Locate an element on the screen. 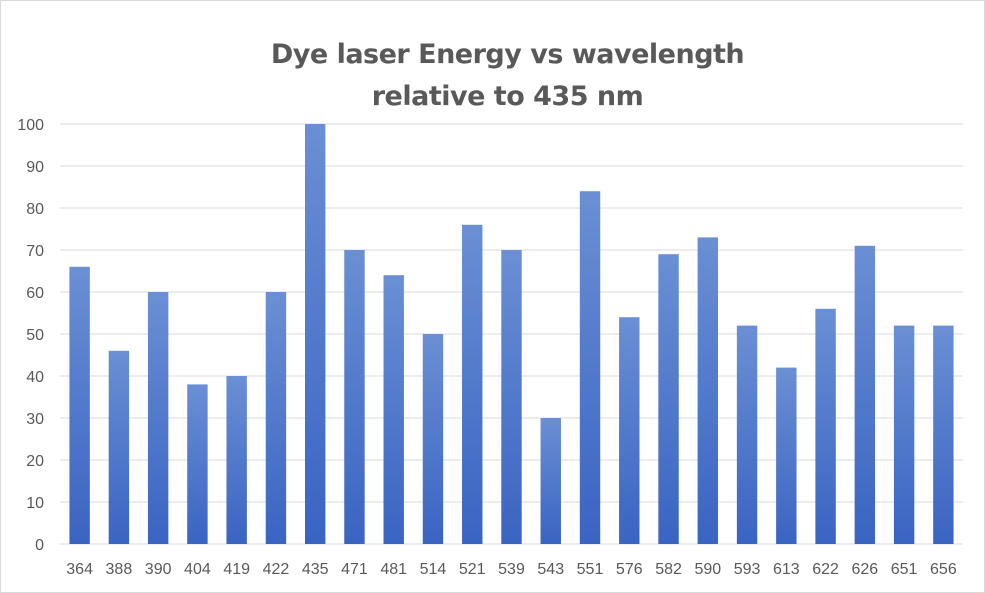 The width and height of the screenshot is (985, 593). x-tick-label: 656 is located at coordinates (943, 569).